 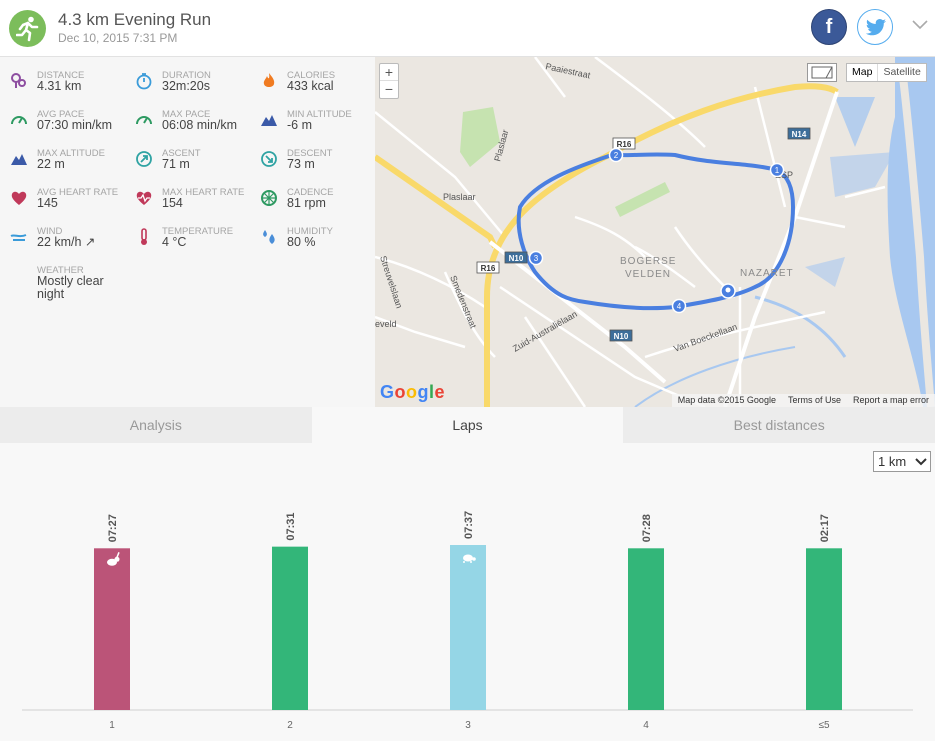 I want to click on stat-calories: CALORIES 433 kcal, so click(x=312, y=86).